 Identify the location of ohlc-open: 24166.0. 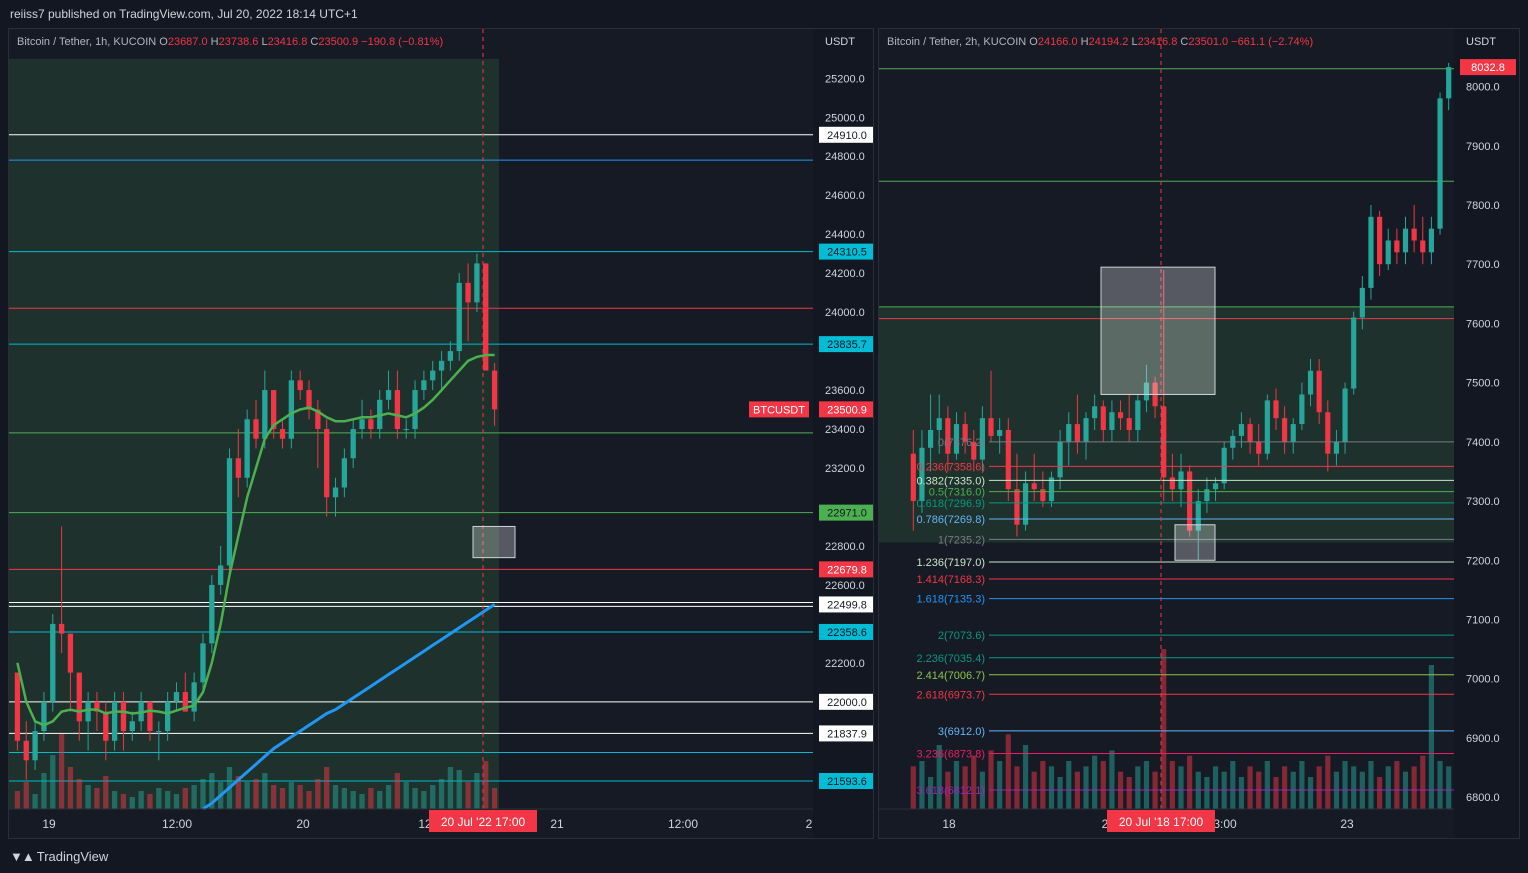
(1057, 42).